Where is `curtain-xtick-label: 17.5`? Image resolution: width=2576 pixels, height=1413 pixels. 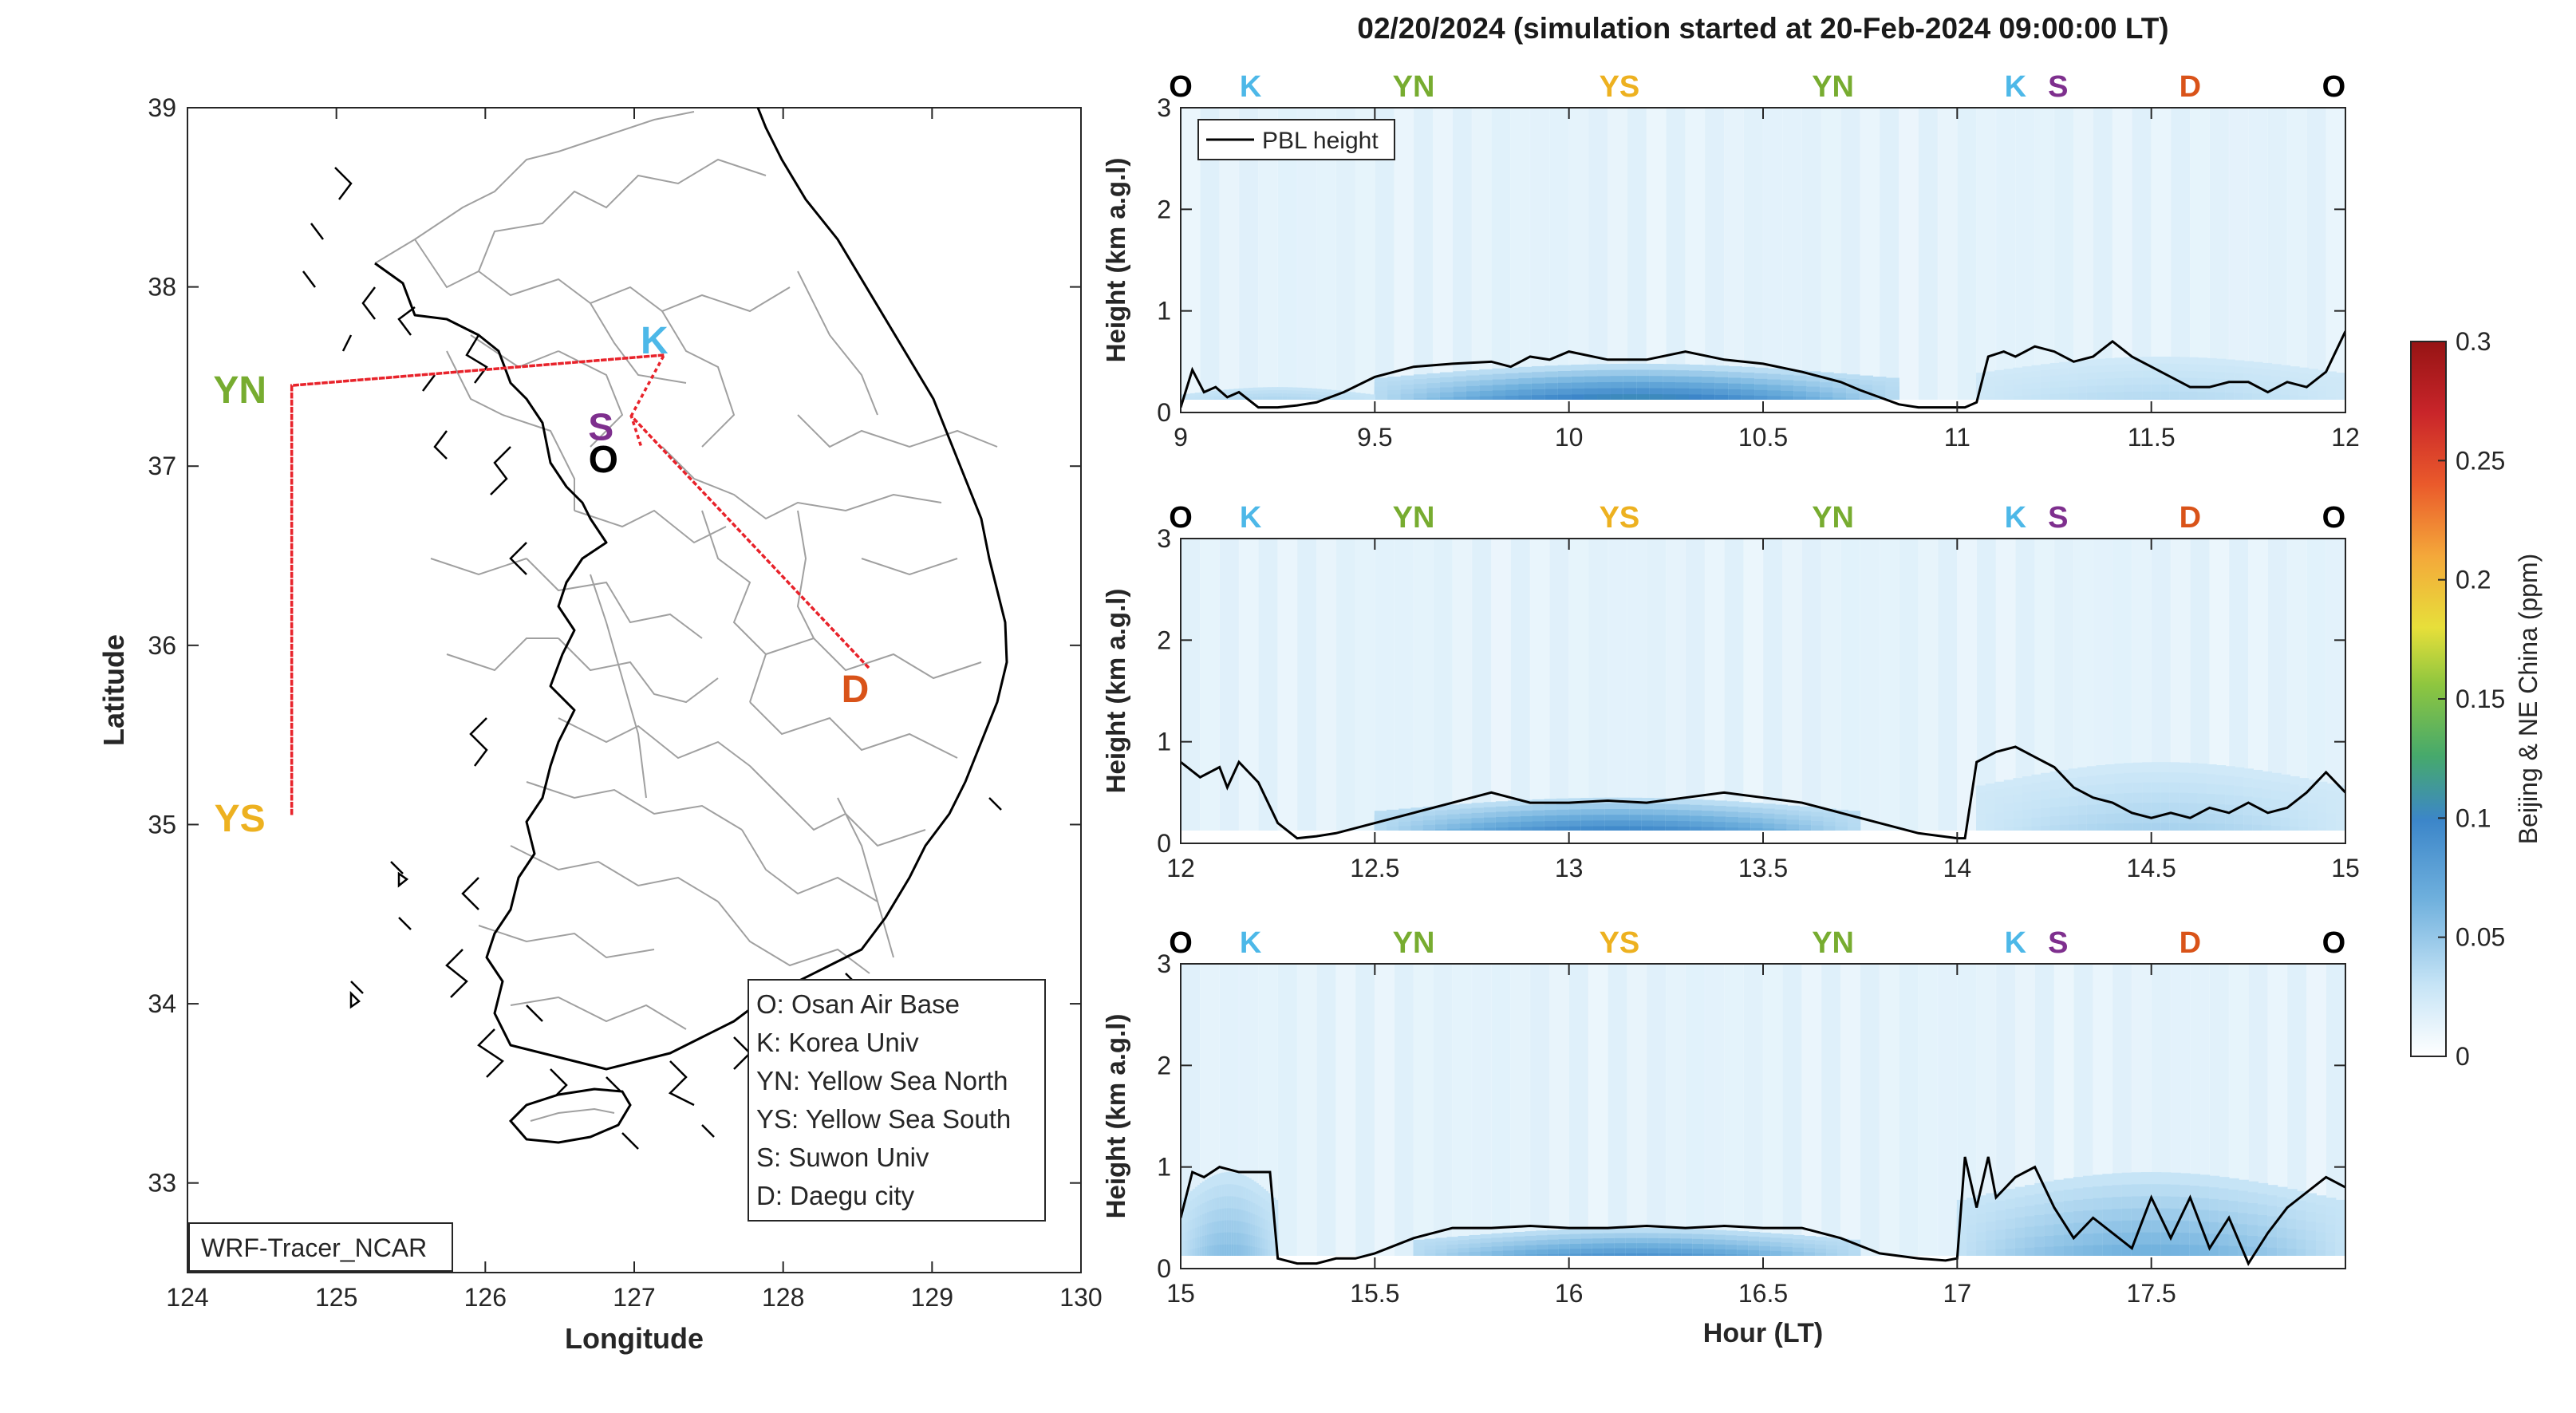 curtain-xtick-label: 17.5 is located at coordinates (2152, 1293).